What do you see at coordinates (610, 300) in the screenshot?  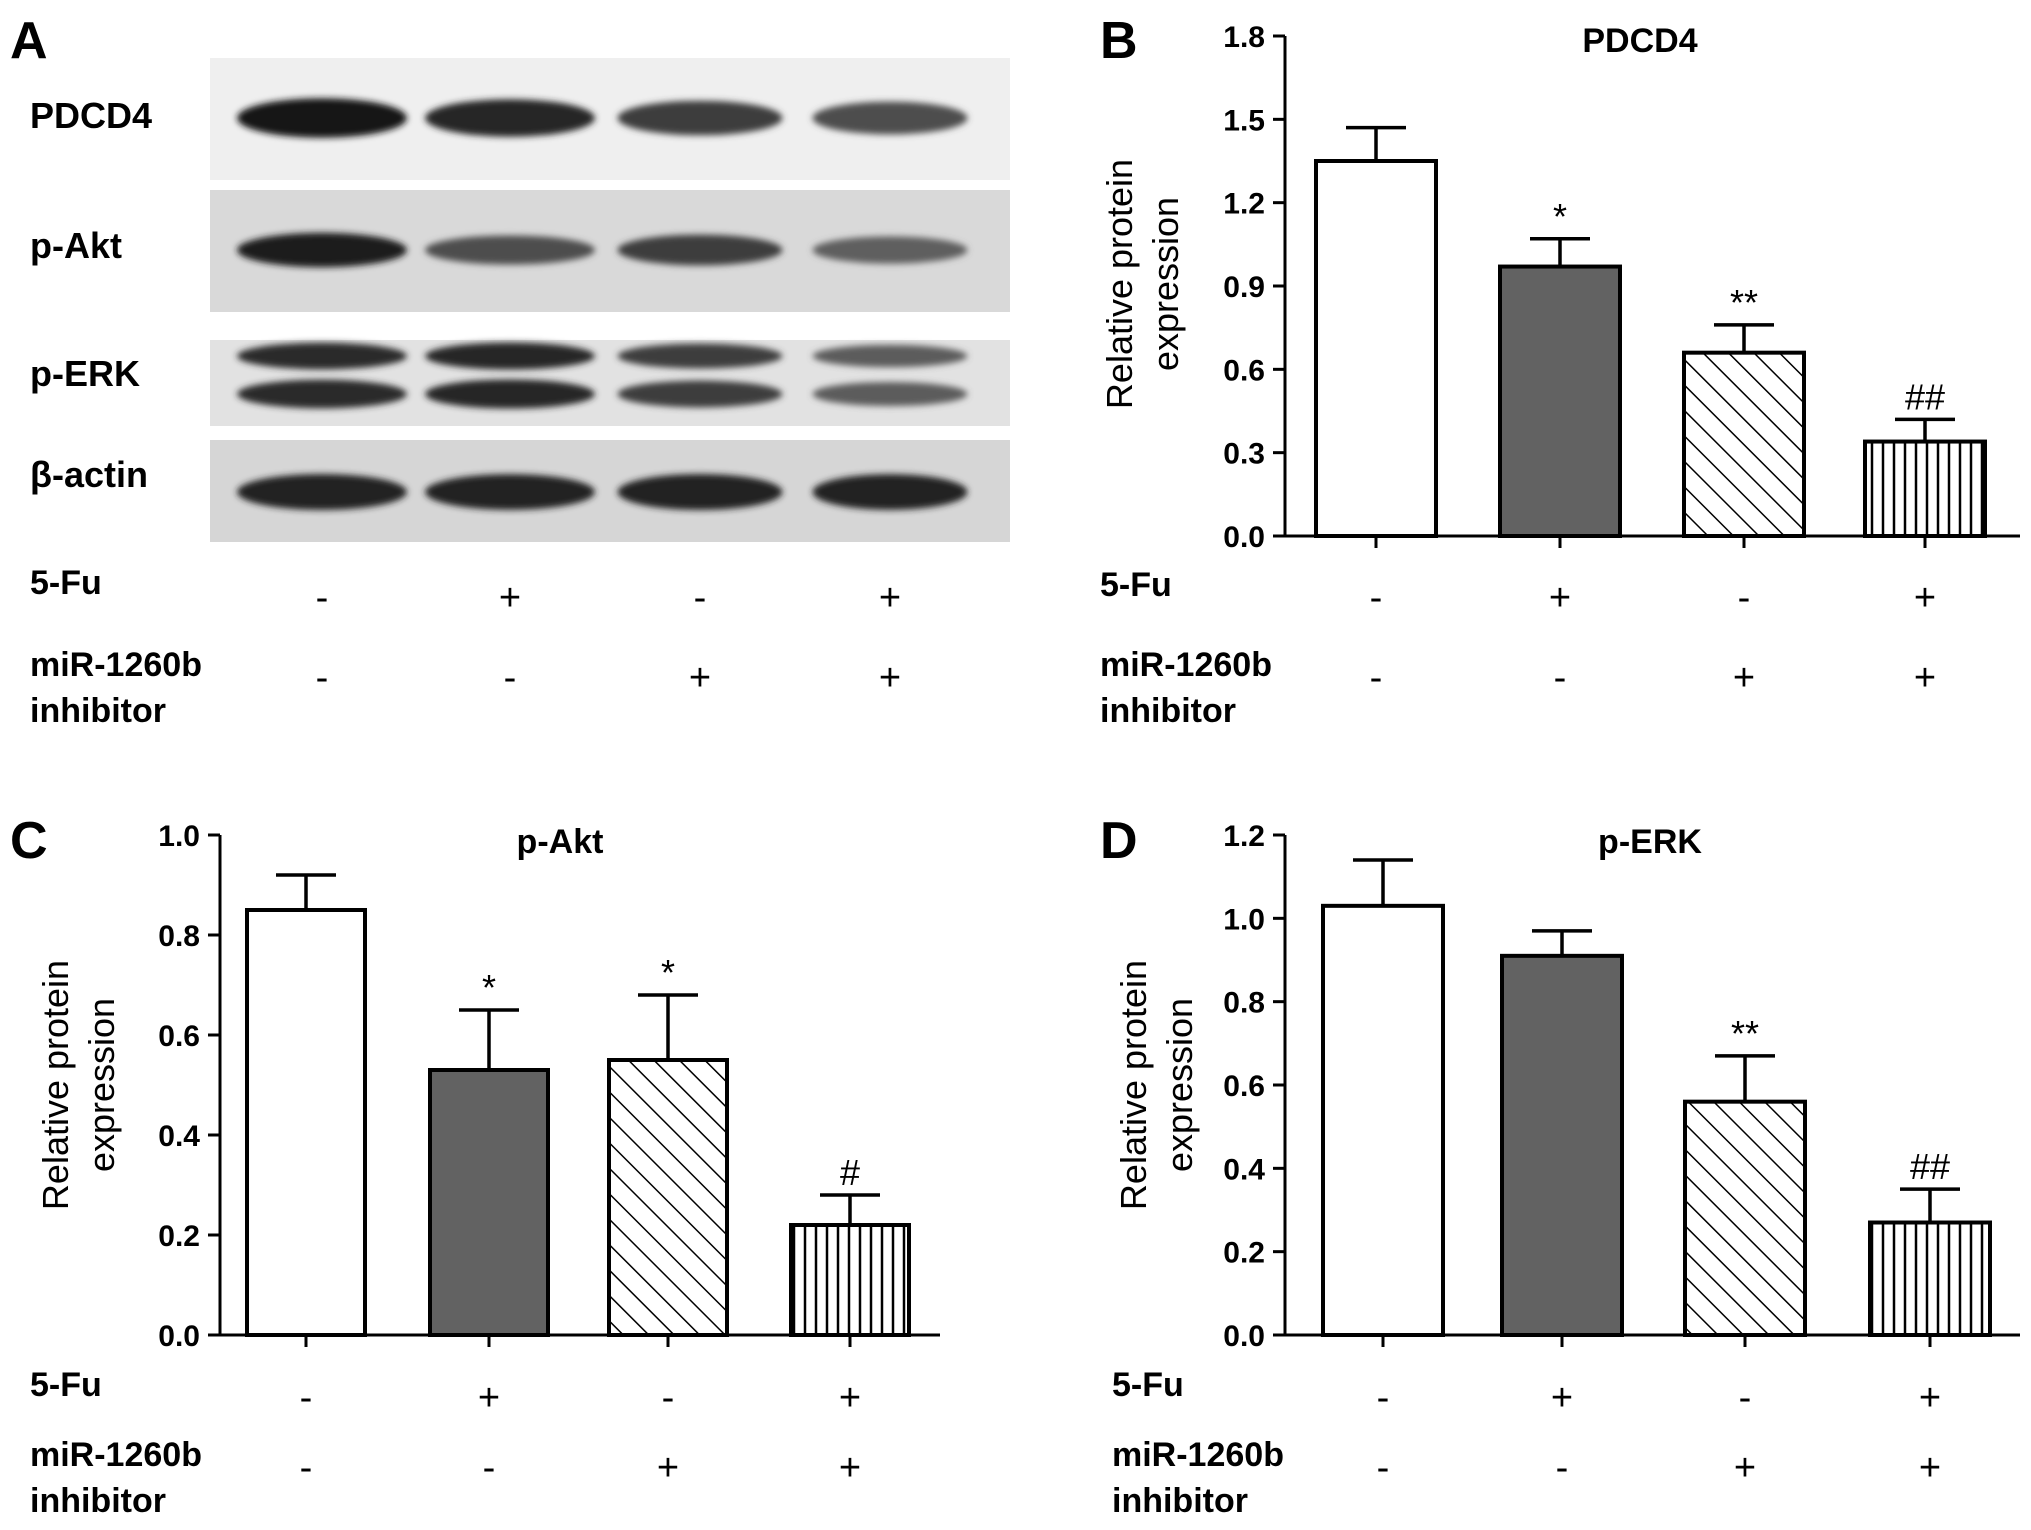 I see `blot-strips` at bounding box center [610, 300].